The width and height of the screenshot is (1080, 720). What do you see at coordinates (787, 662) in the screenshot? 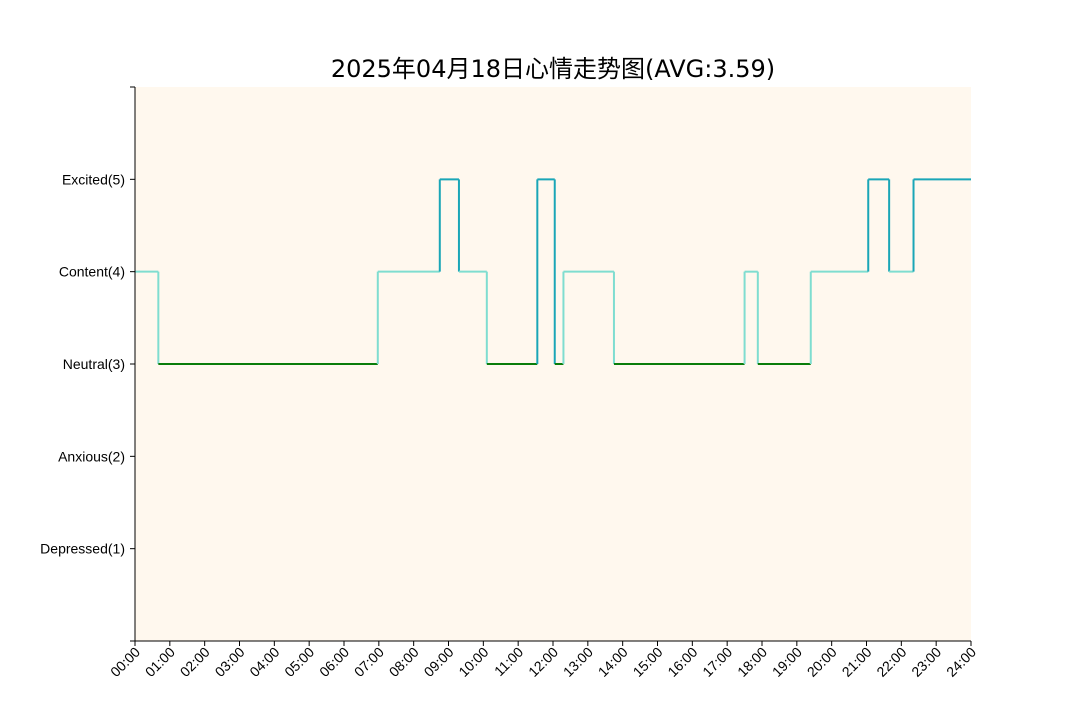
I see `x-tick-label: 19:00` at bounding box center [787, 662].